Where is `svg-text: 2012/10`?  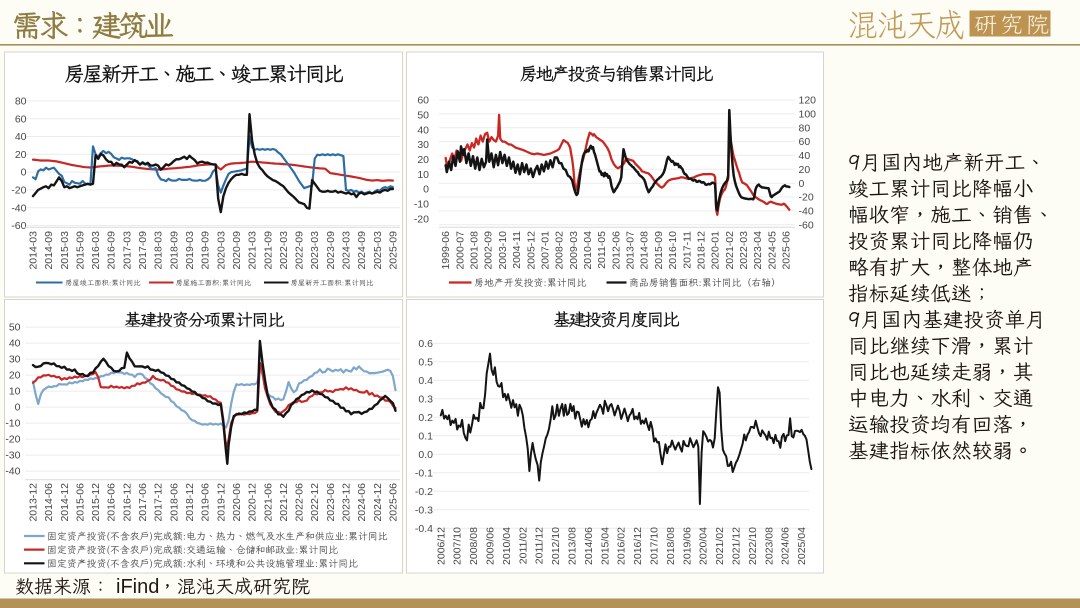
svg-text: 2012/10 is located at coordinates (556, 546).